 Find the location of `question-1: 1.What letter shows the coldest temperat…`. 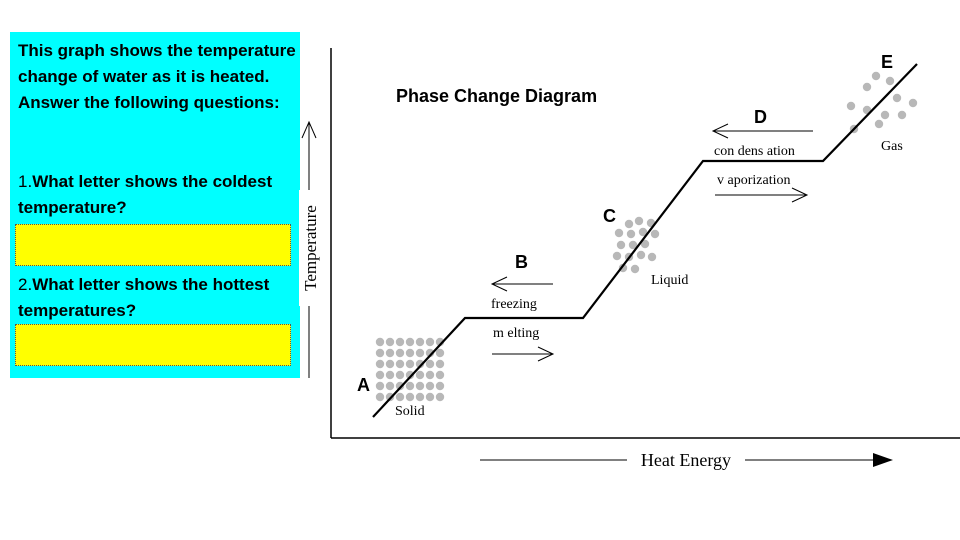

question-1: 1.What letter shows the coldest temperat… is located at coordinates (158, 195).